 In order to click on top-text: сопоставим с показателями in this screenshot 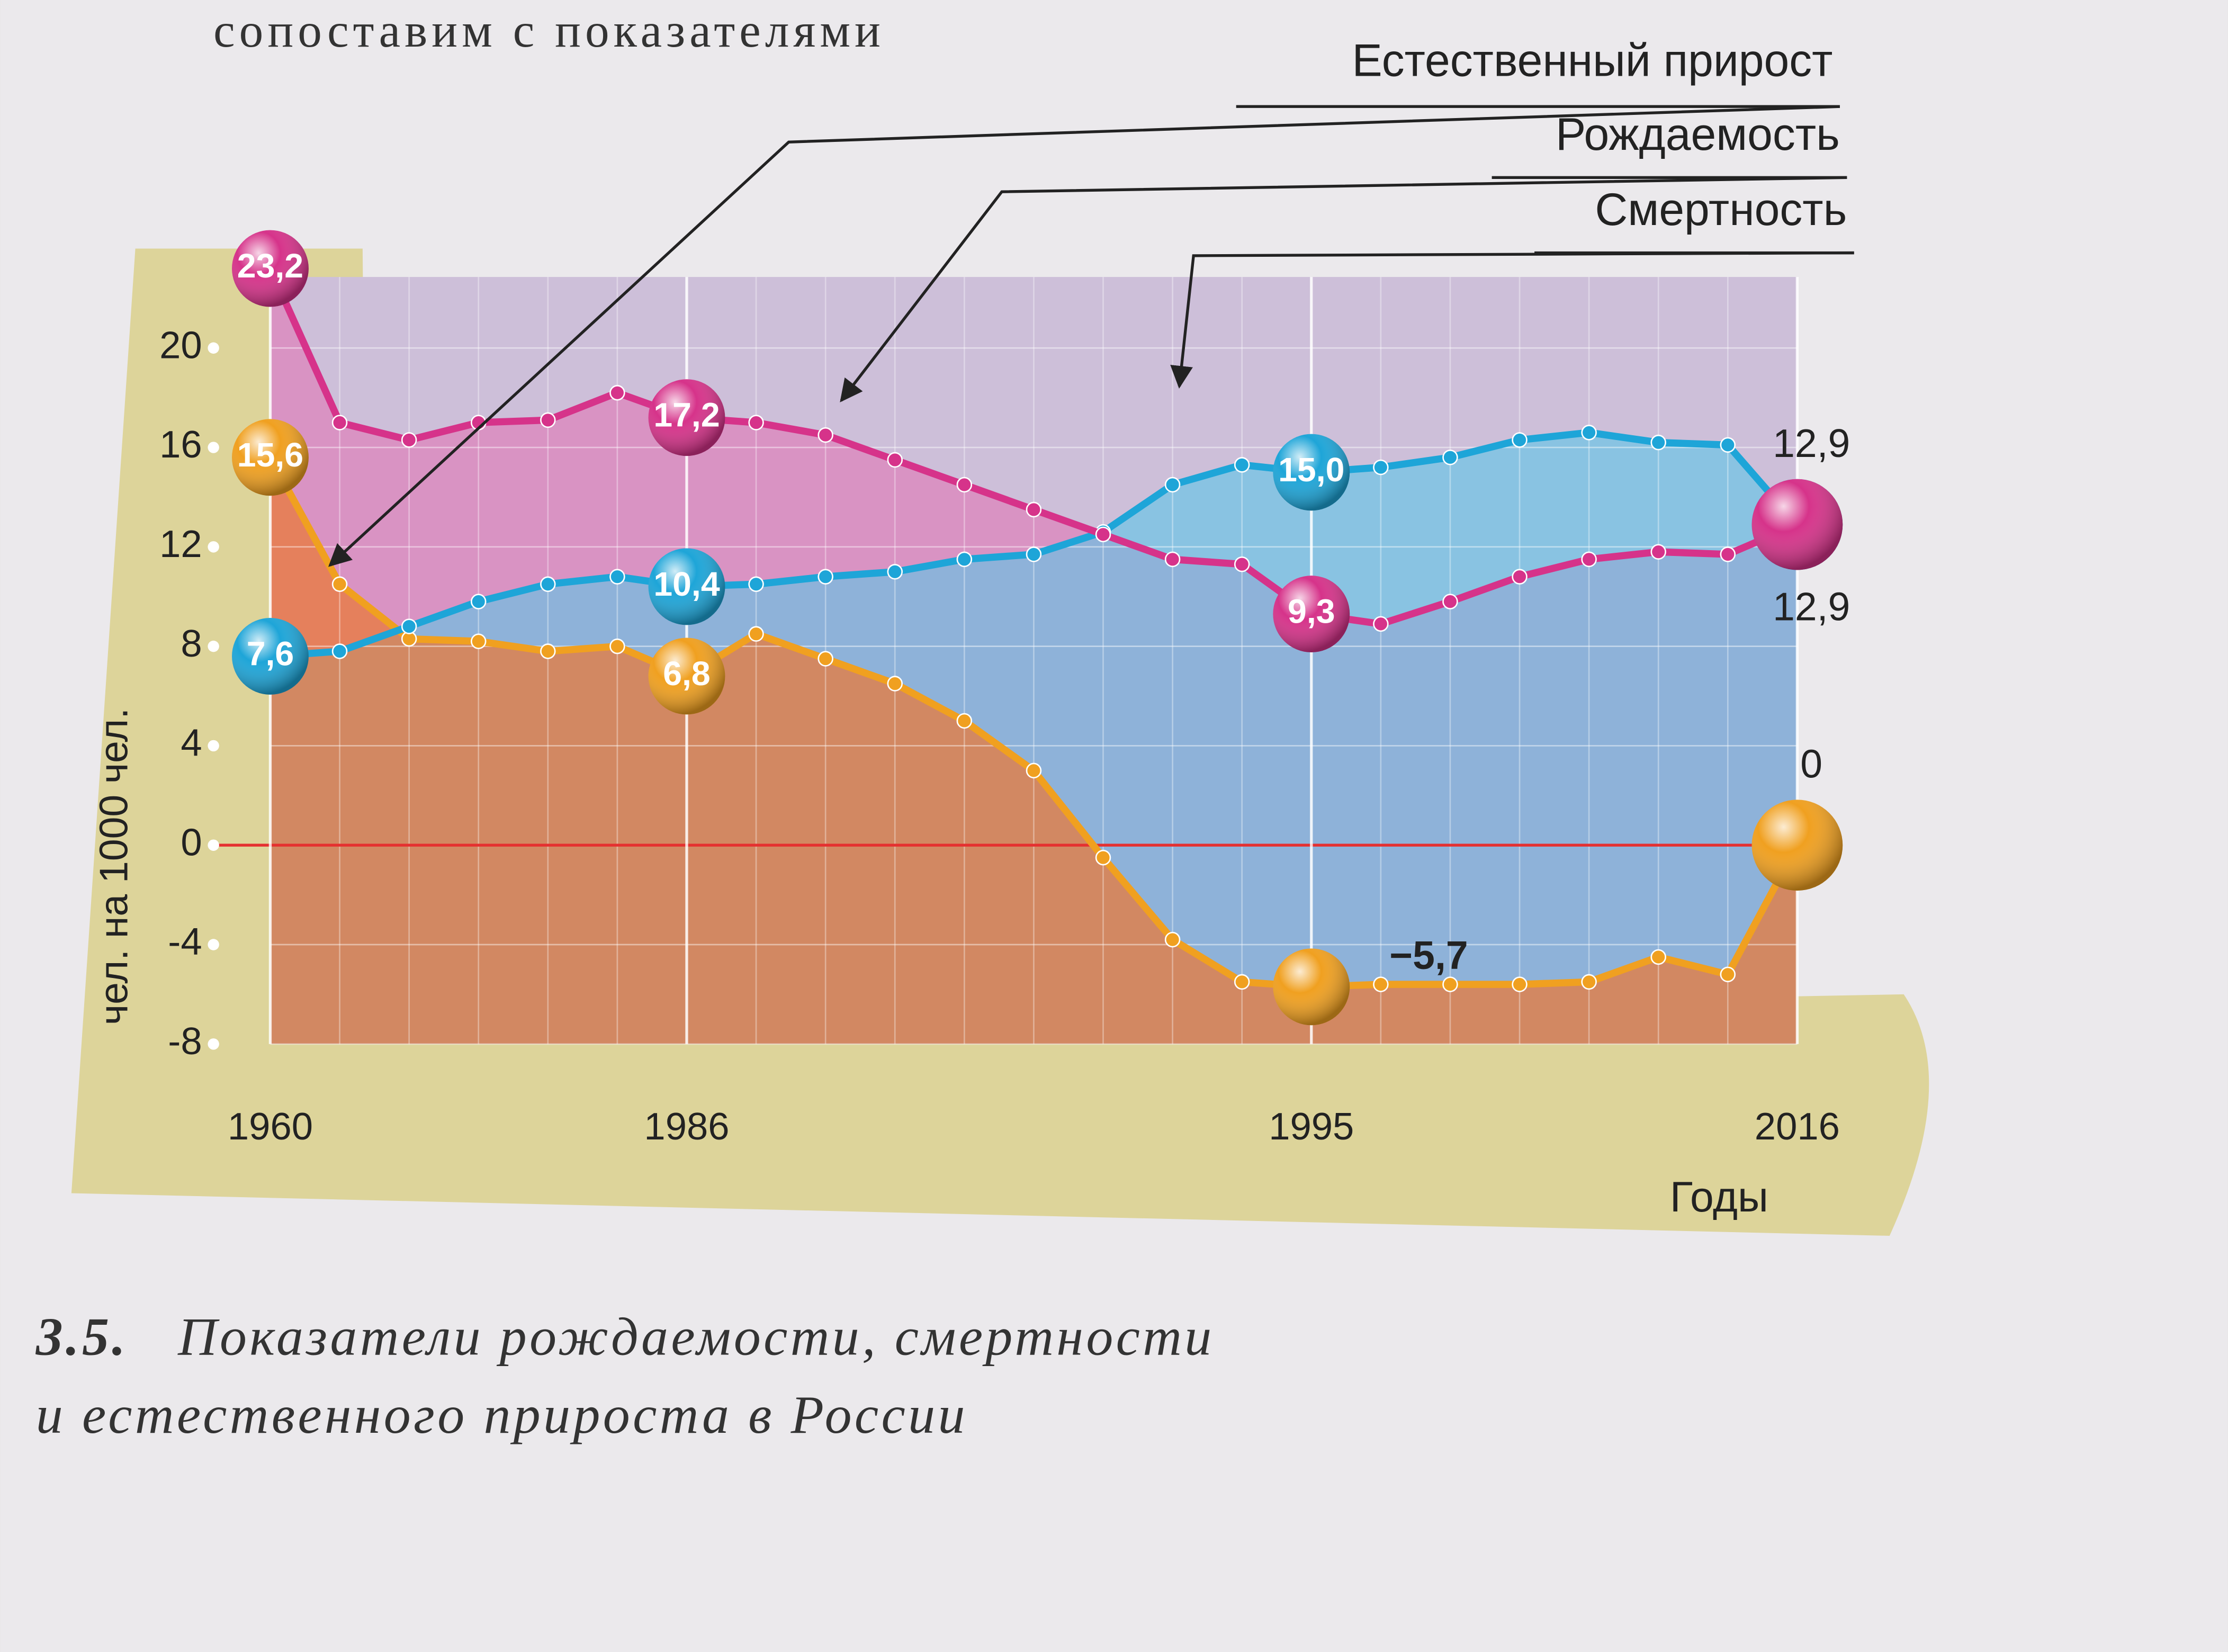, I will do `click(549, 30)`.